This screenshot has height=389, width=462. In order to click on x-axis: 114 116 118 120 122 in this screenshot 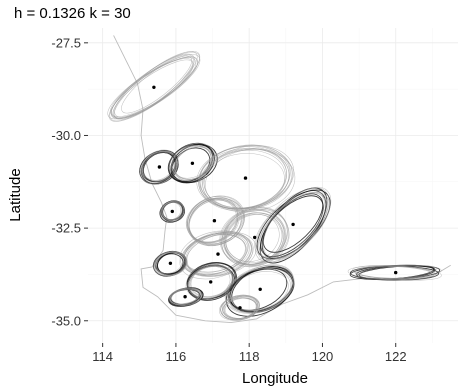, I will do `click(249, 353)`.